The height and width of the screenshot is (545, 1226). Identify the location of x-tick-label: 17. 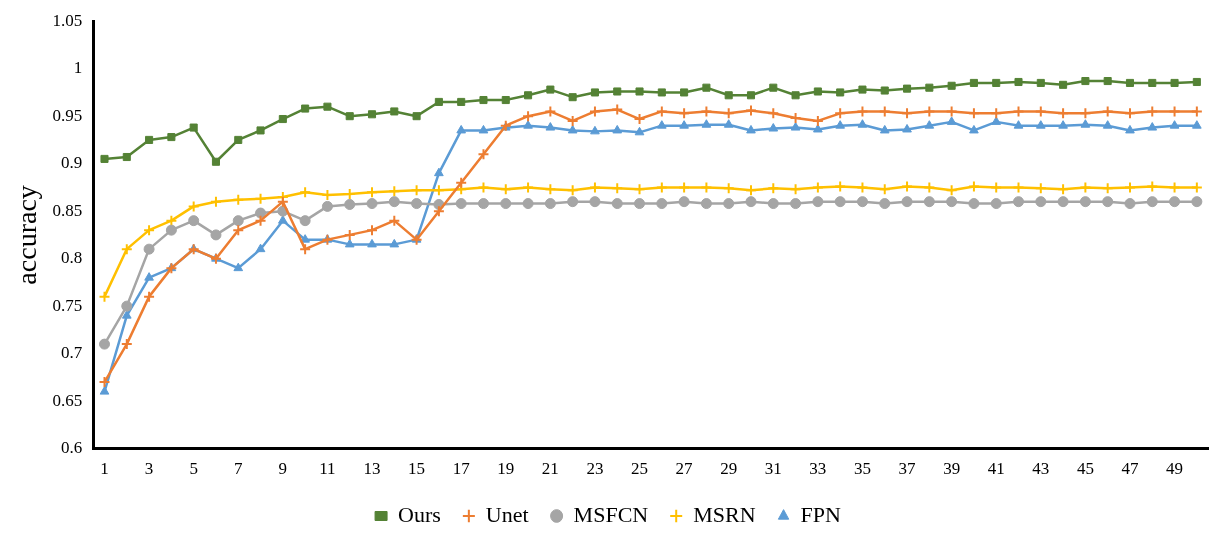
(461, 469).